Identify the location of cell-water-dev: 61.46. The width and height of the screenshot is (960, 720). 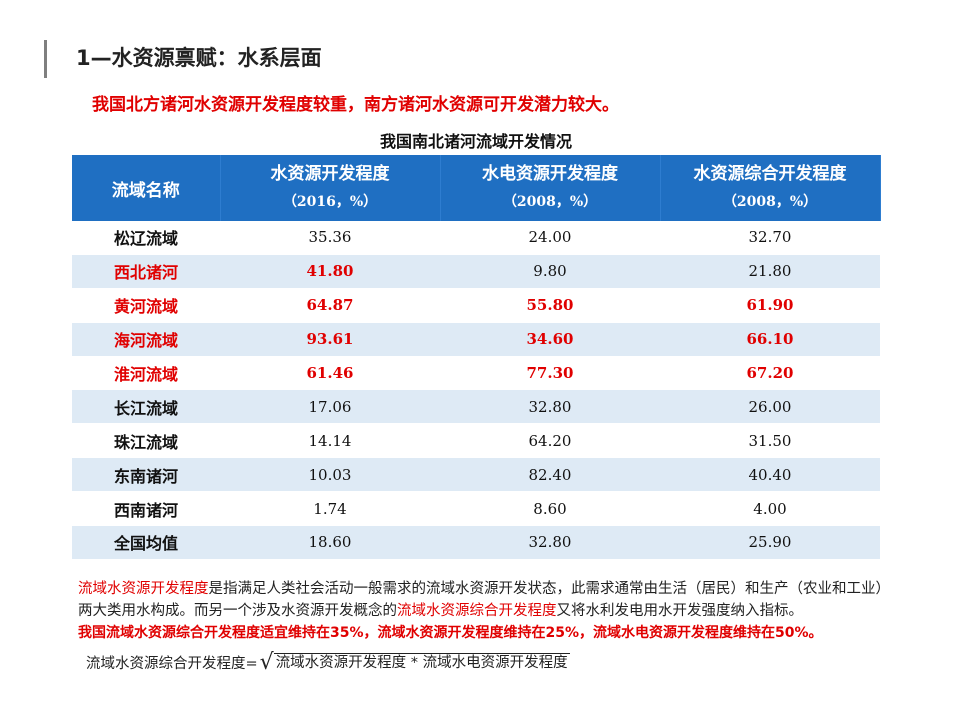
(330, 373).